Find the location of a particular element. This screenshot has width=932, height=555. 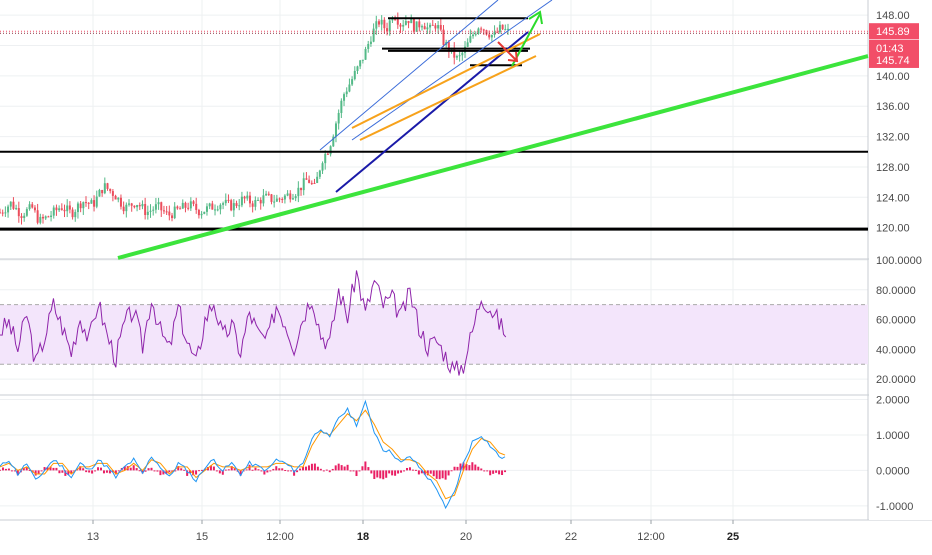

price-tag is located at coordinates (894, 31).